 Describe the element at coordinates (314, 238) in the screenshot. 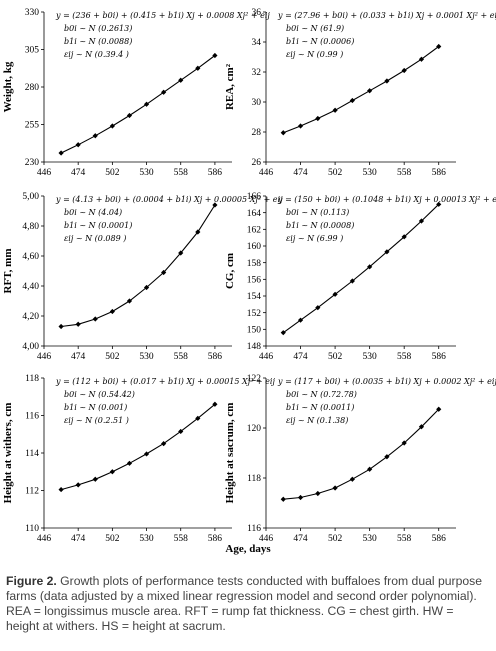

I see `equation-line: εij ~ N (6.99 )` at that location.